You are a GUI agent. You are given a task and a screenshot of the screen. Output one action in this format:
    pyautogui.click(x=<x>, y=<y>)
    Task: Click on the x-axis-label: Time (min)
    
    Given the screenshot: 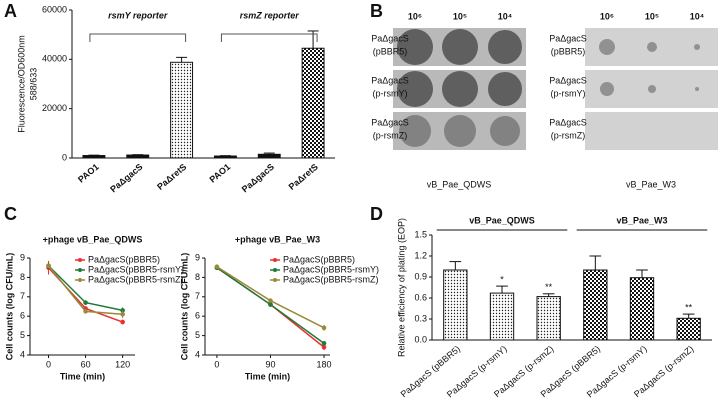 What is the action you would take?
    pyautogui.click(x=82, y=376)
    